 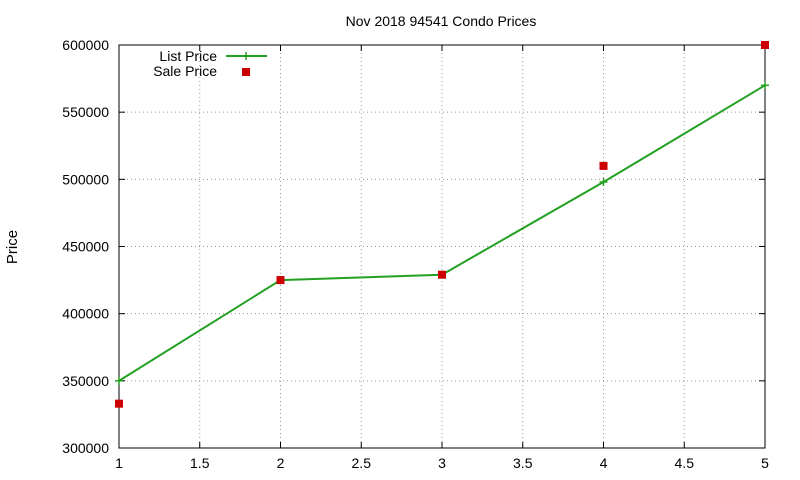 I want to click on x-tick-label: 3, so click(x=442, y=463).